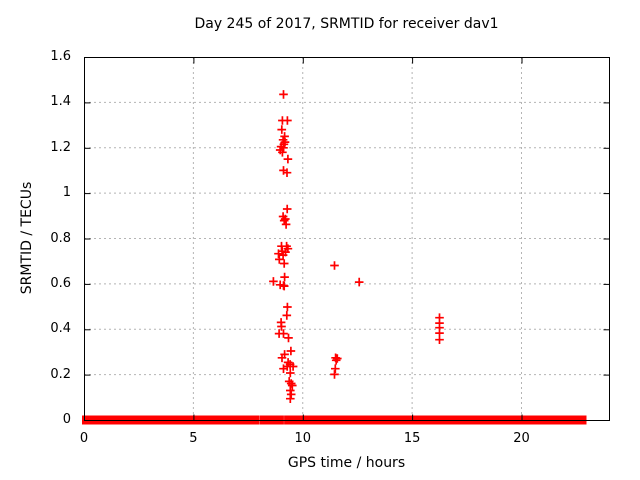  I want to click on x-tick-label: 5, so click(193, 438).